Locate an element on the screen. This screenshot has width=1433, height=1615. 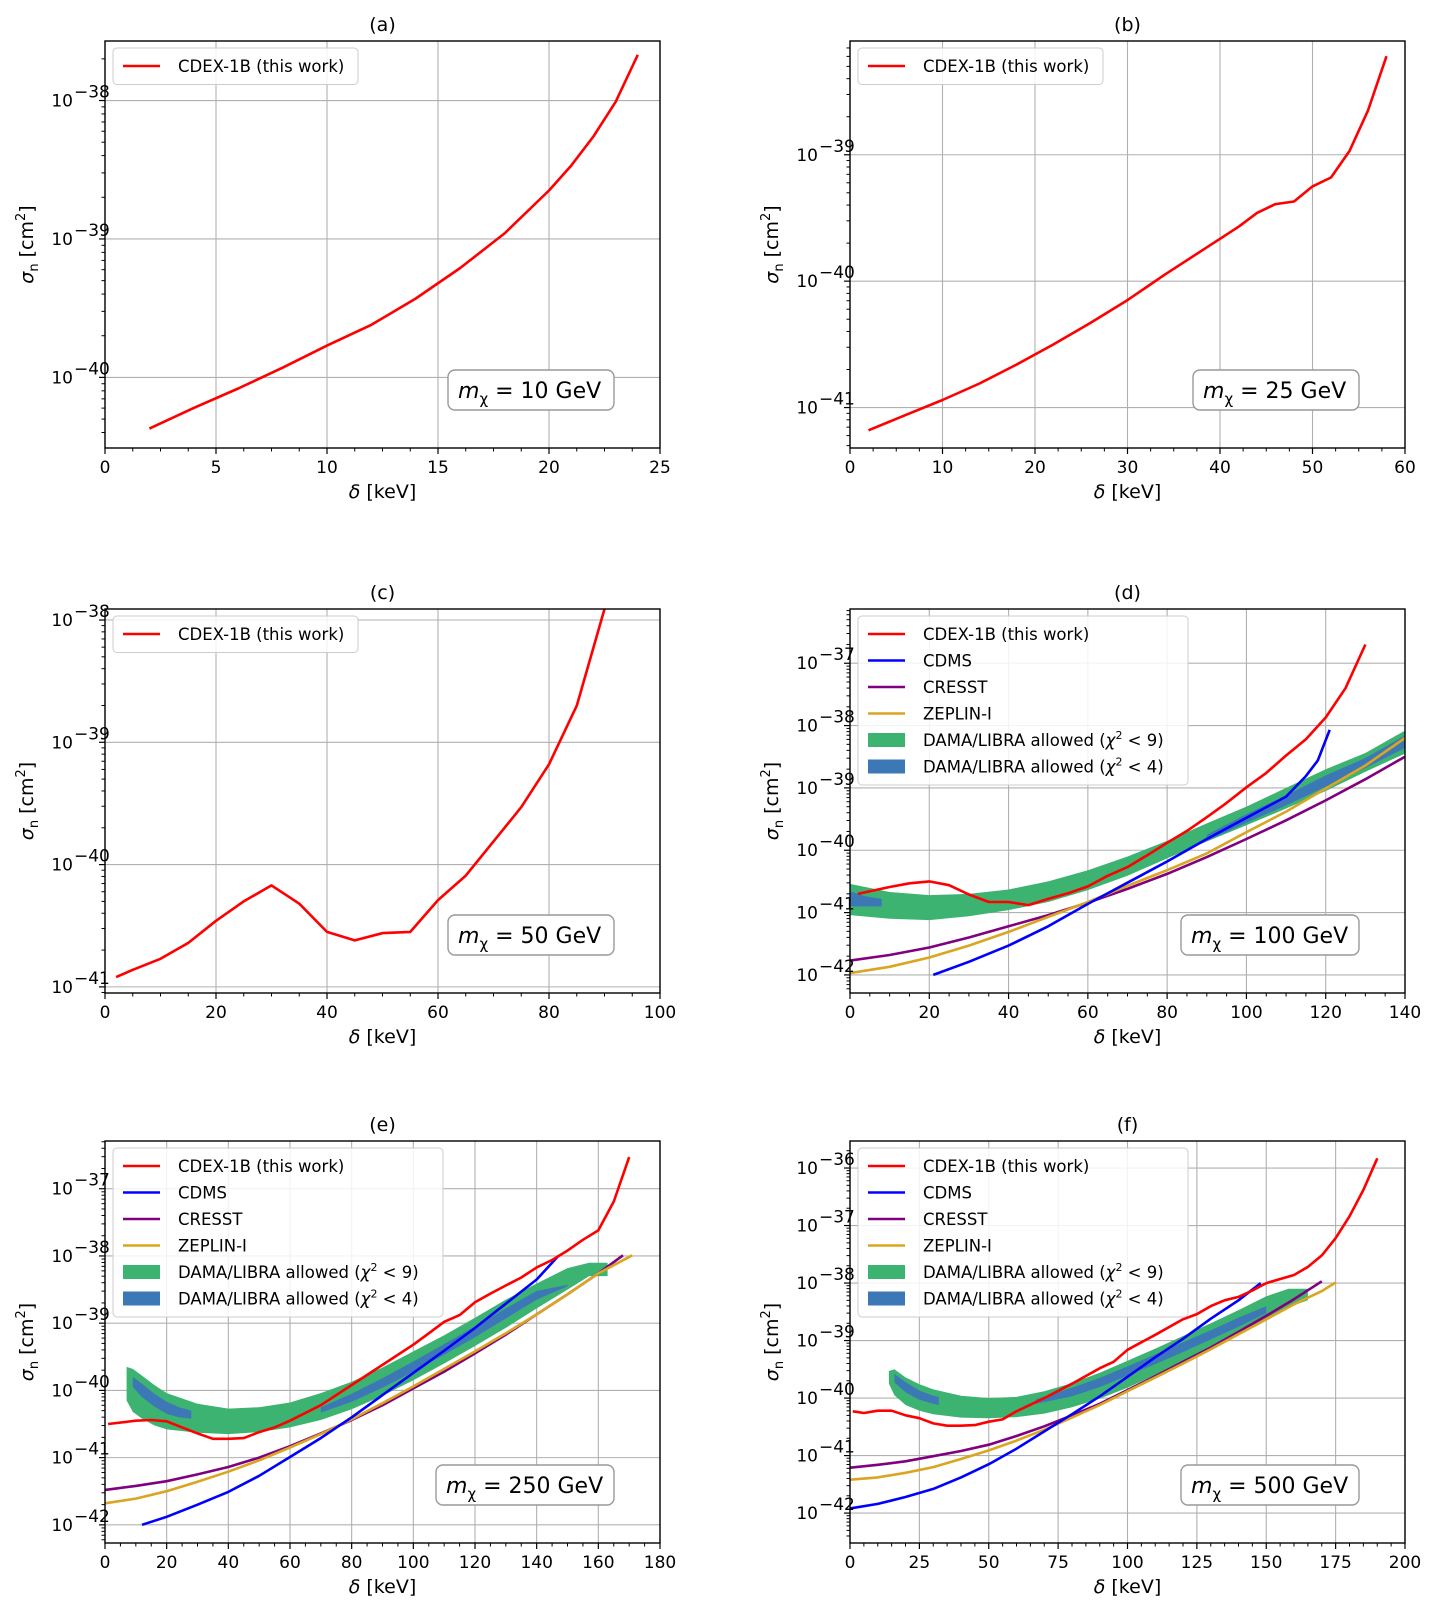
series-line-cdms is located at coordinates (1056, 1396).